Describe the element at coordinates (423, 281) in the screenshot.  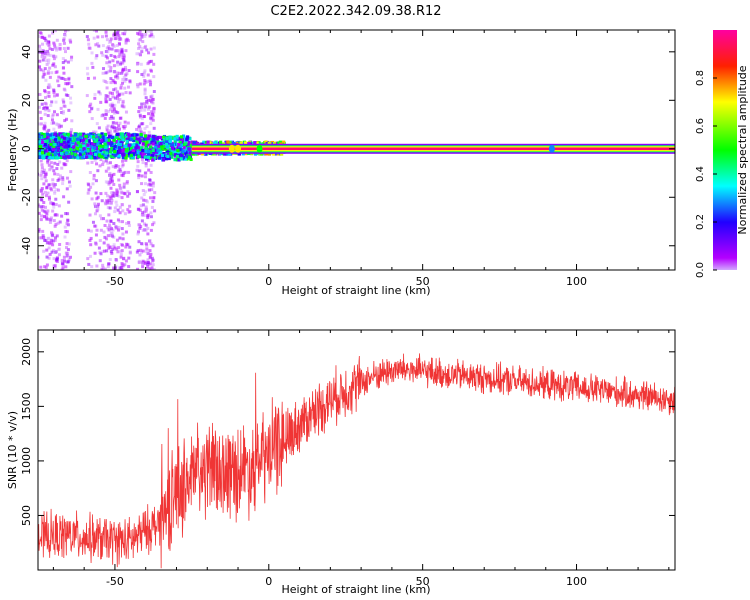
I see `x-tick-label: 50` at that location.